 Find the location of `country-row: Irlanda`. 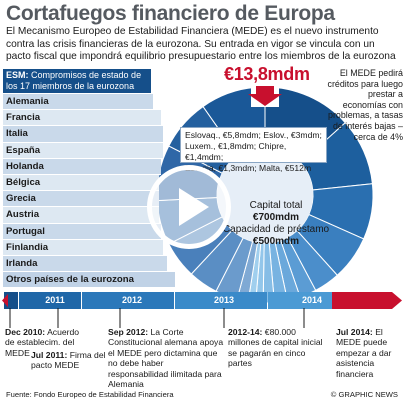

country-row: Irlanda is located at coordinates (85, 264).